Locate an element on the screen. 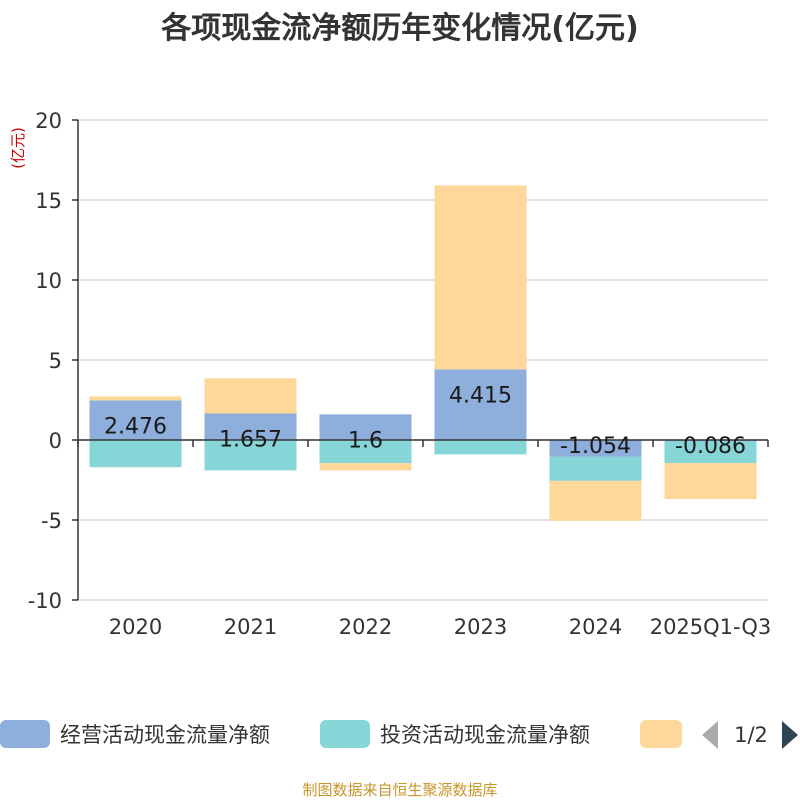 The height and width of the screenshot is (800, 800). data-label: 1.657 is located at coordinates (250, 439).